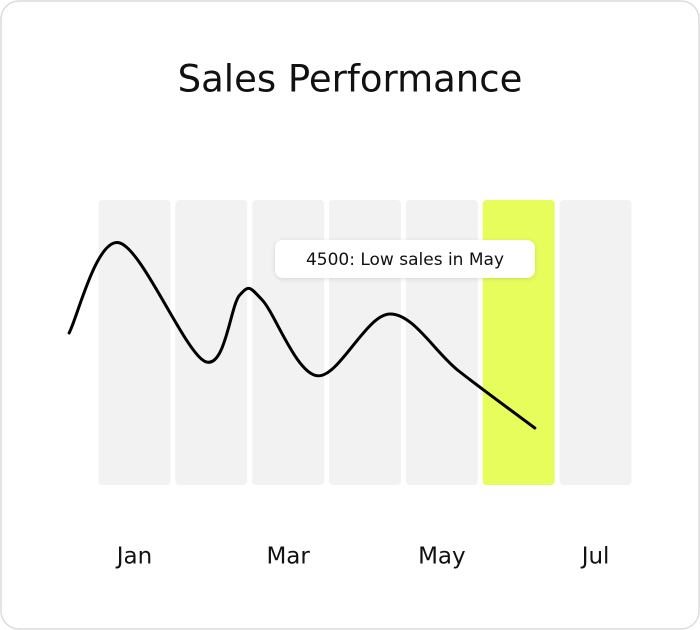 The image size is (700, 630). What do you see at coordinates (288, 557) in the screenshot?
I see `x-tick-label: Mar` at bounding box center [288, 557].